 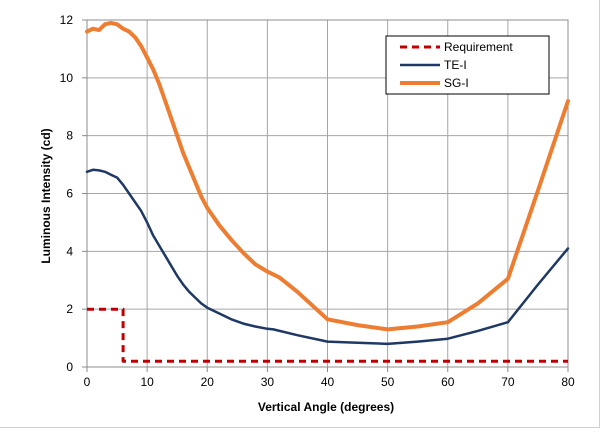 What do you see at coordinates (208, 382) in the screenshot?
I see `x-tick-label: 20` at bounding box center [208, 382].